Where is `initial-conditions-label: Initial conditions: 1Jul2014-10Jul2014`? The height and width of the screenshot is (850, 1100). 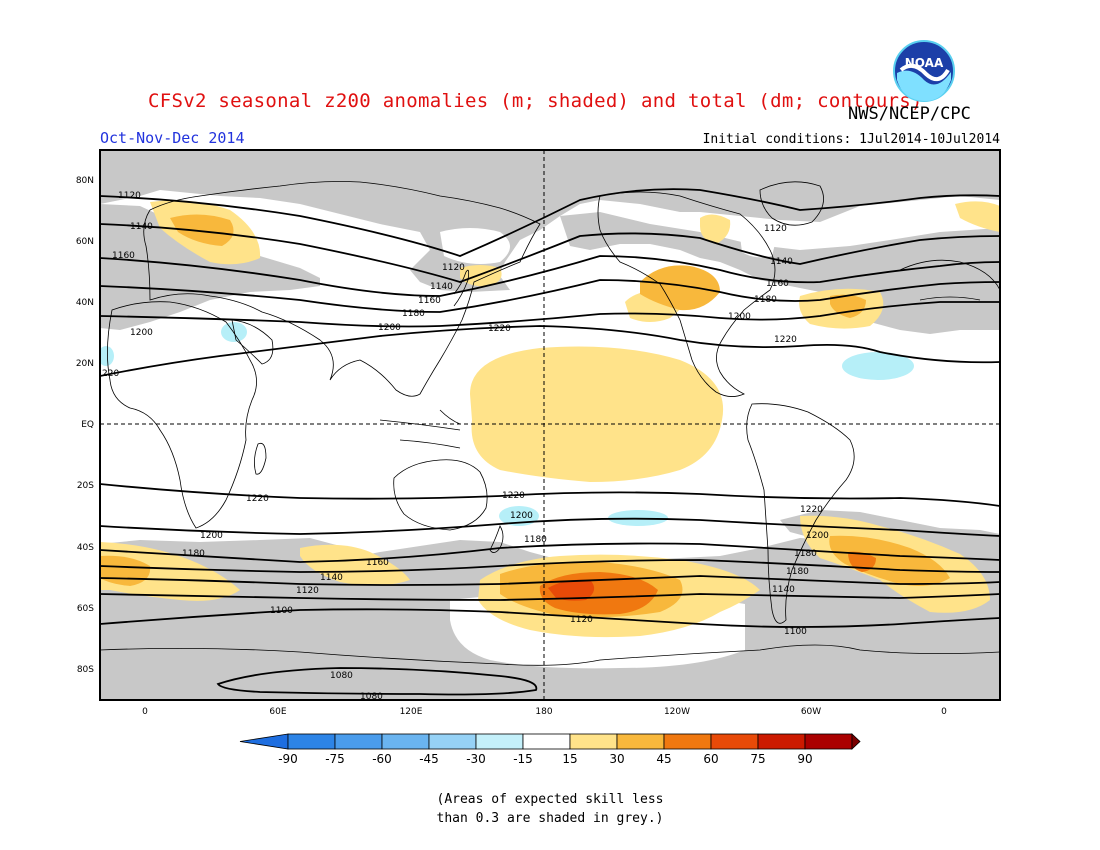 initial-conditions-label: Initial conditions: 1Jul2014-10Jul2014 is located at coordinates (851, 139).